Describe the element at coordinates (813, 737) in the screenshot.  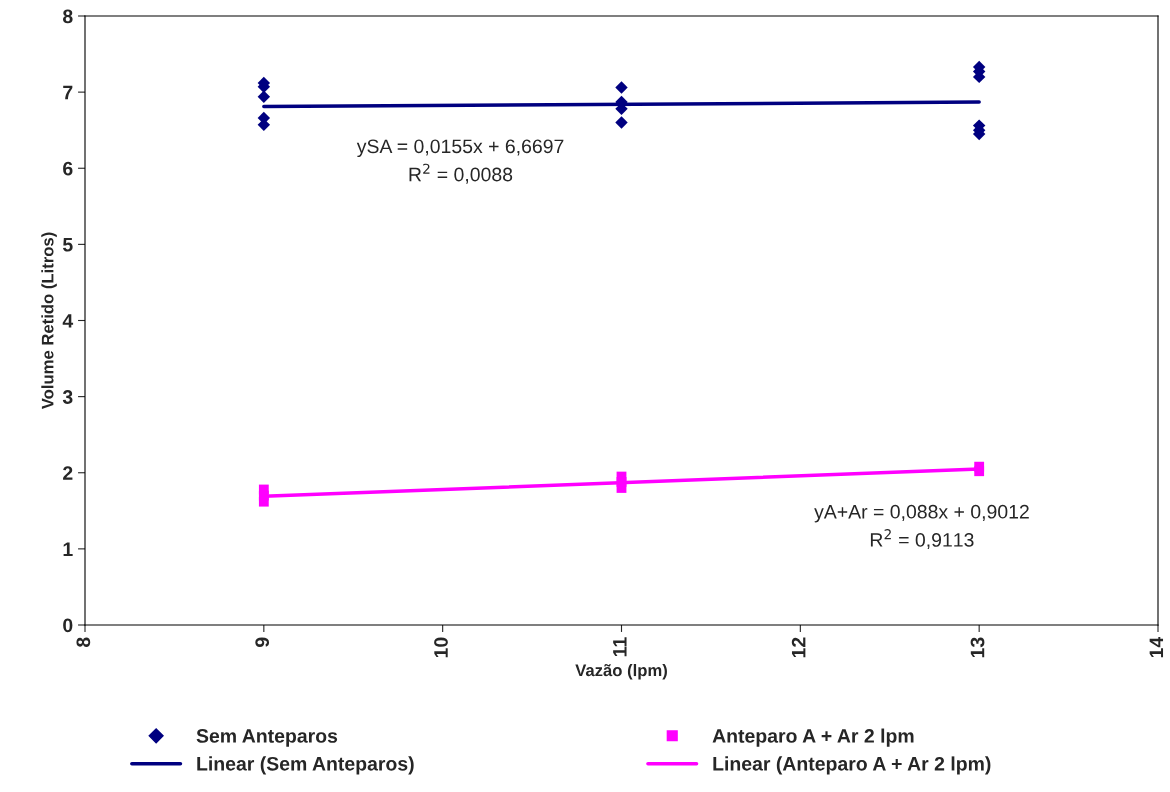
I see `legend-label: Anteparo A + Ar 2 lpm` at that location.